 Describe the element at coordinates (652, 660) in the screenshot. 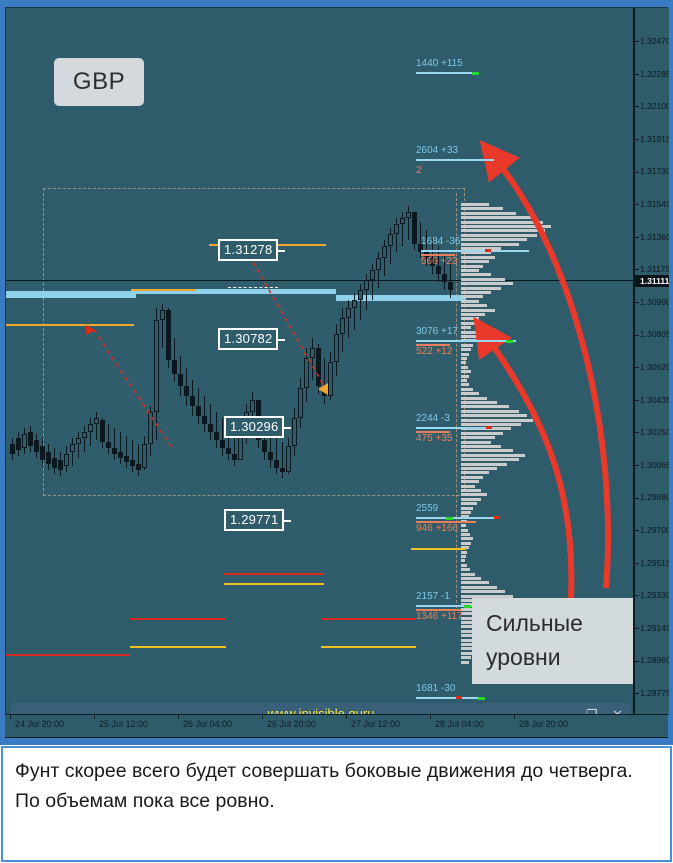

I see `price-tick: 1.28960` at that location.